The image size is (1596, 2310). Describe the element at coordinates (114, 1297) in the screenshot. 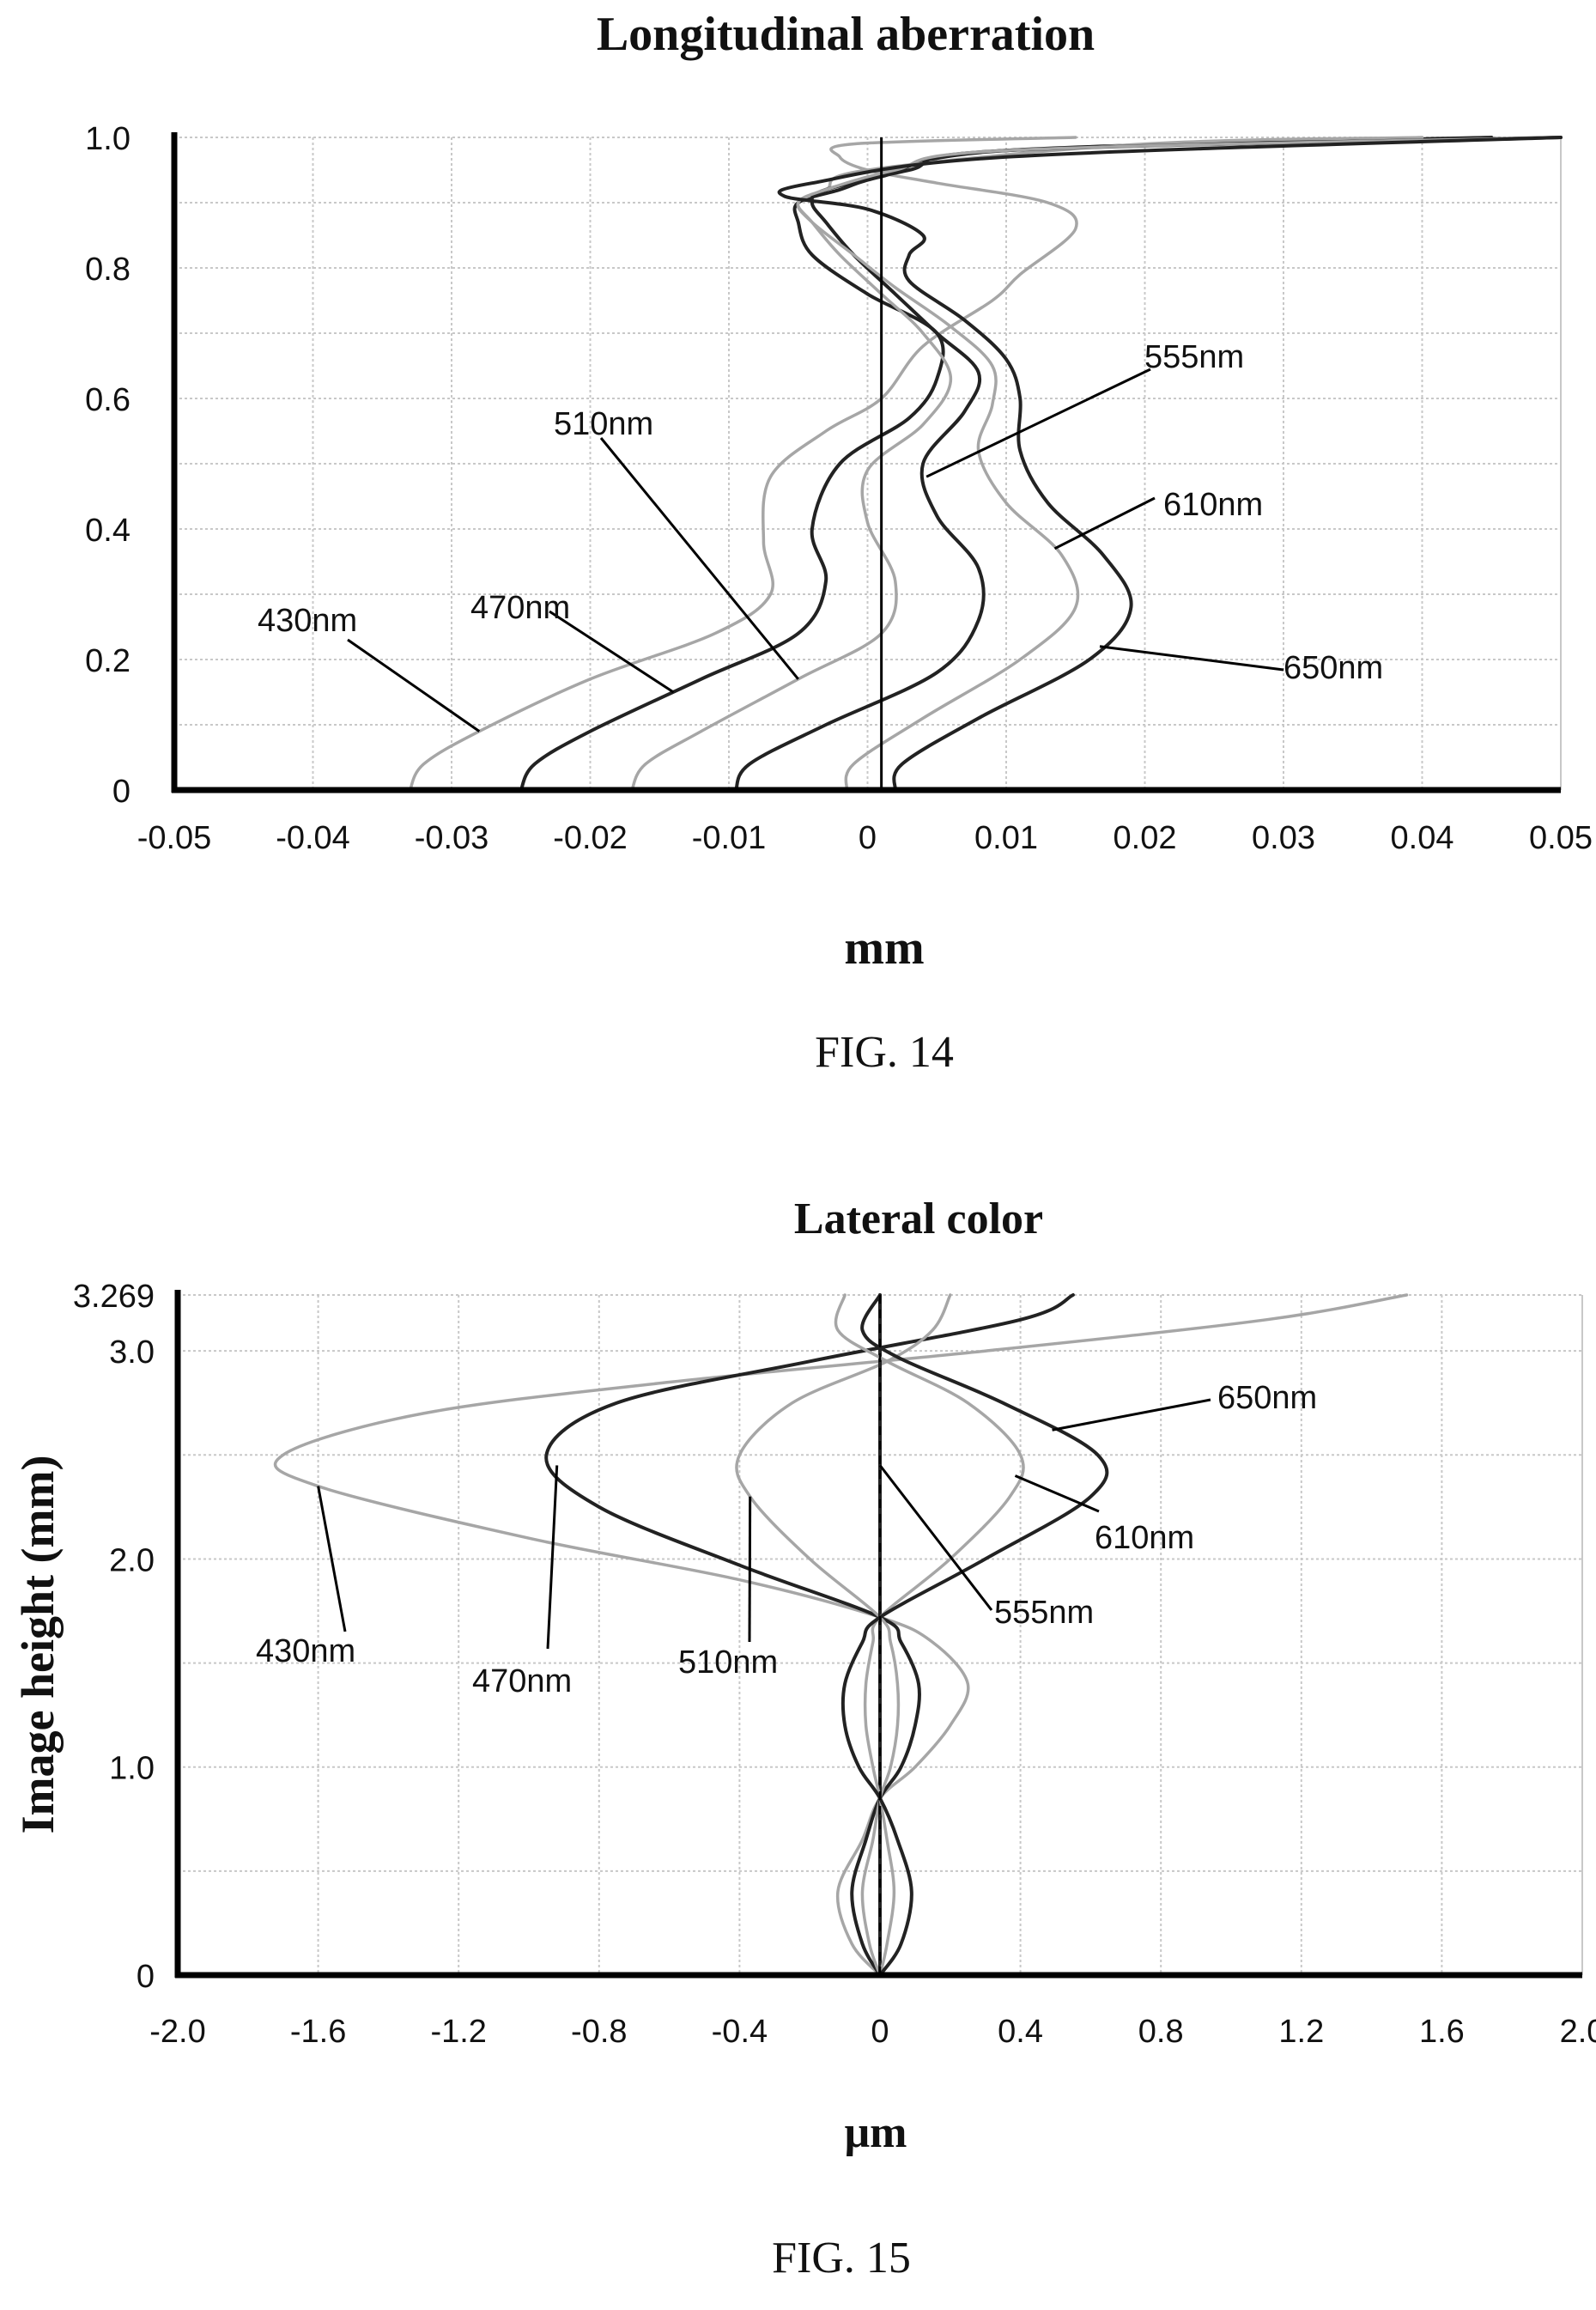

I see `y-tick-label: 3.269` at that location.